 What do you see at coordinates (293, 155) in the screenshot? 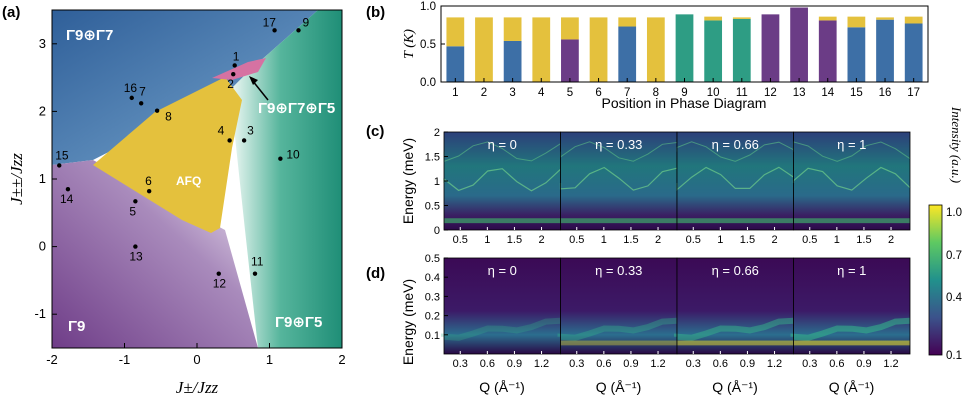
I see `phase-point-label-10: 10` at bounding box center [293, 155].